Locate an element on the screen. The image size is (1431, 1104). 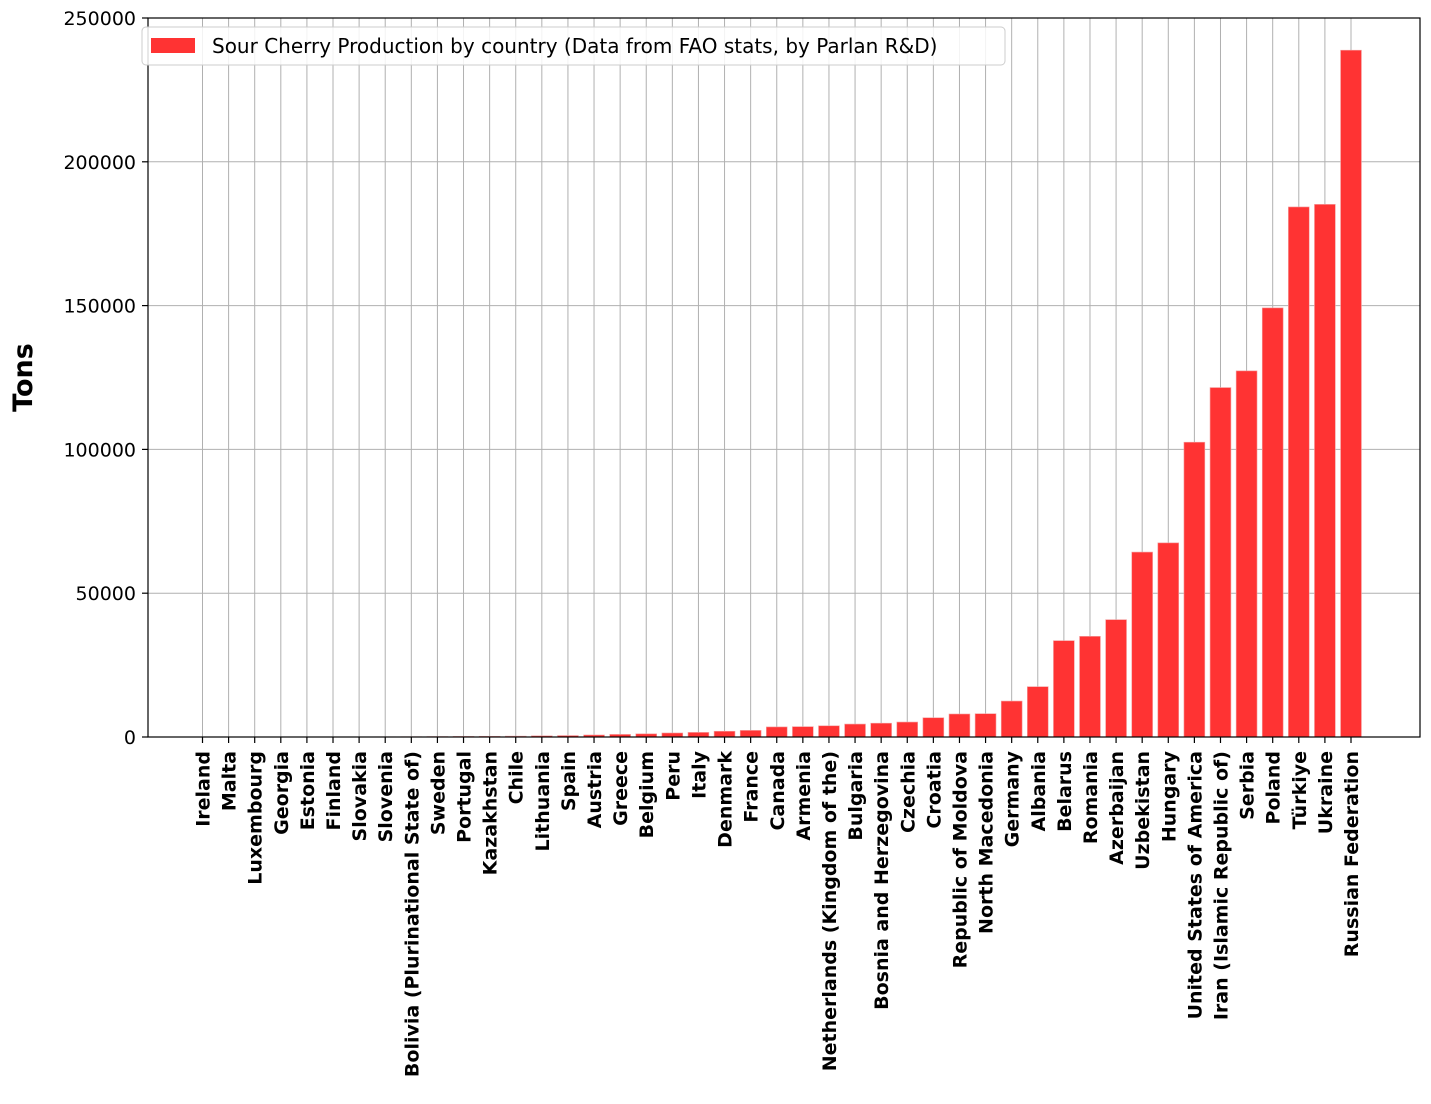
x-tick-label: Poland is located at coordinates (1274, 787).